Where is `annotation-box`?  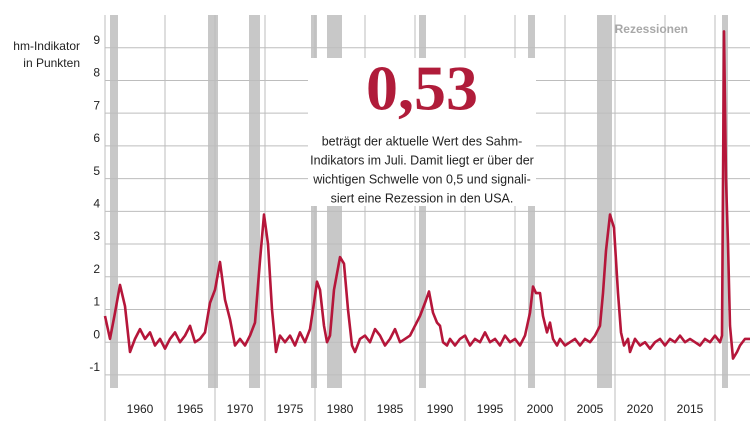
annotation-box is located at coordinates (422, 132).